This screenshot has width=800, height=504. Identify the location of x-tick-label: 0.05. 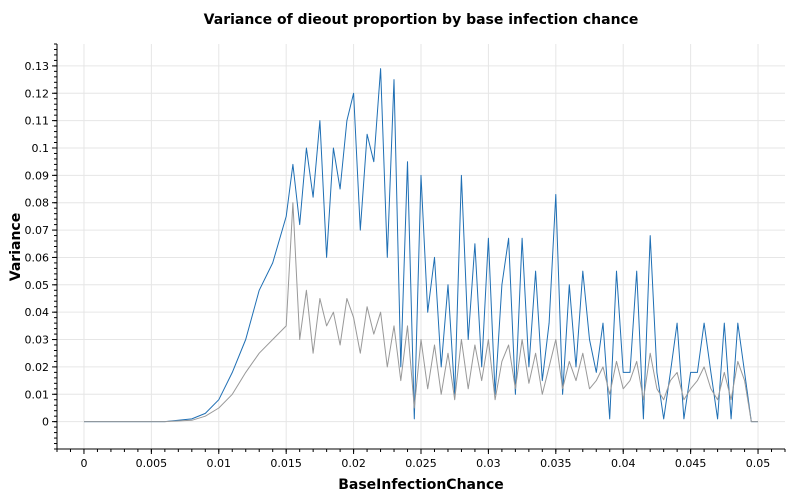
(758, 463).